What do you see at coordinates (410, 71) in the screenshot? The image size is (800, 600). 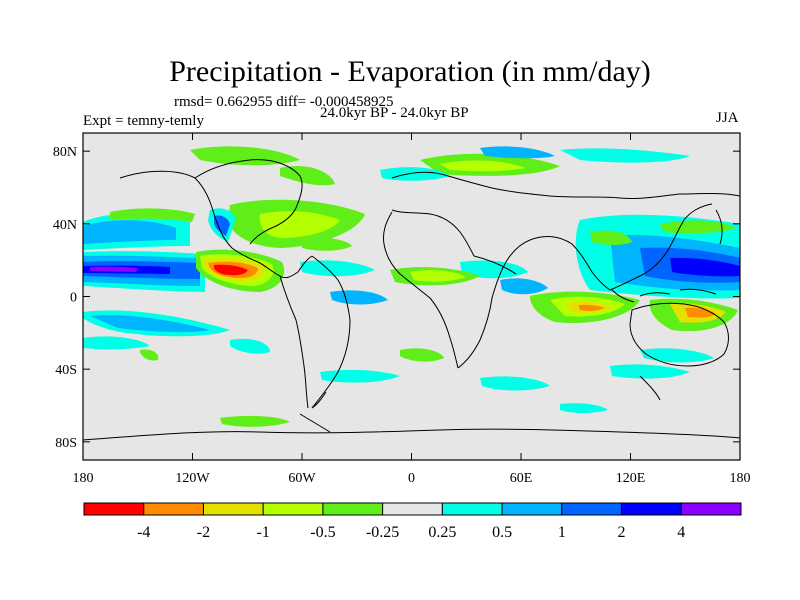 I see `chart-title: Precipitation - Evaporation (in mm/day)` at bounding box center [410, 71].